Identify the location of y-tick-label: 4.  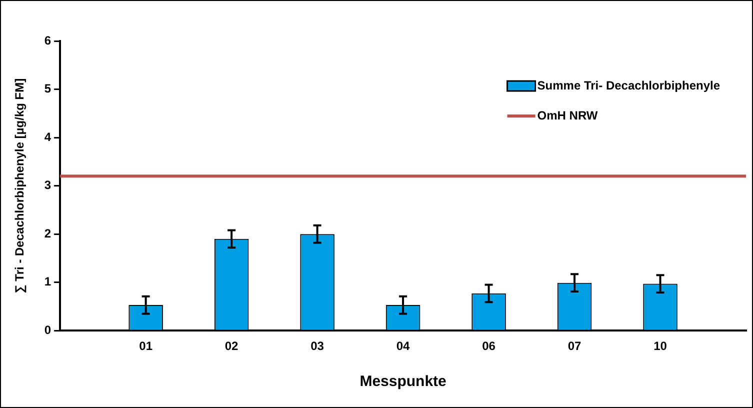
(48, 137).